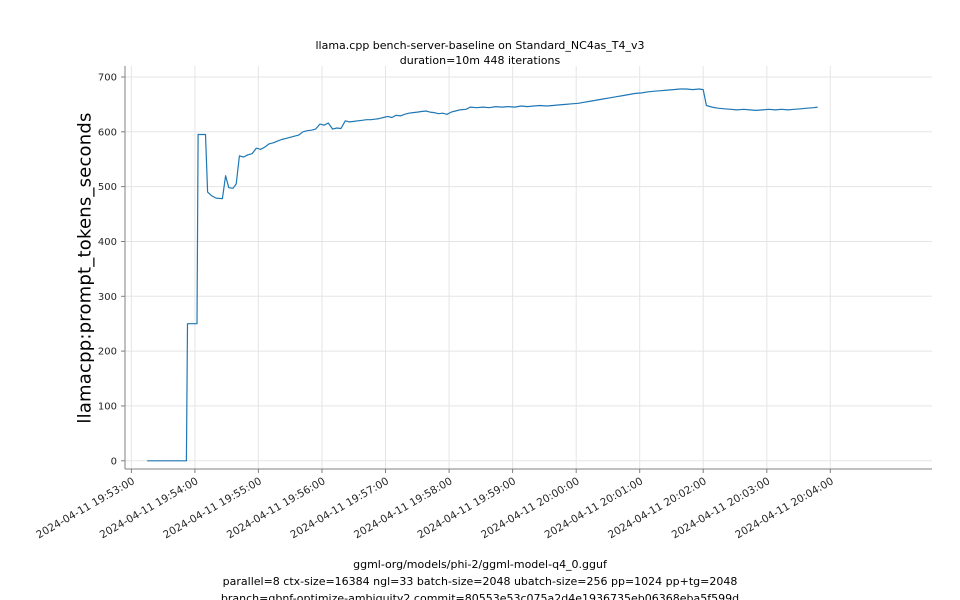 The height and width of the screenshot is (600, 960). Describe the element at coordinates (107, 406) in the screenshot. I see `y-tick-label: 100` at that location.